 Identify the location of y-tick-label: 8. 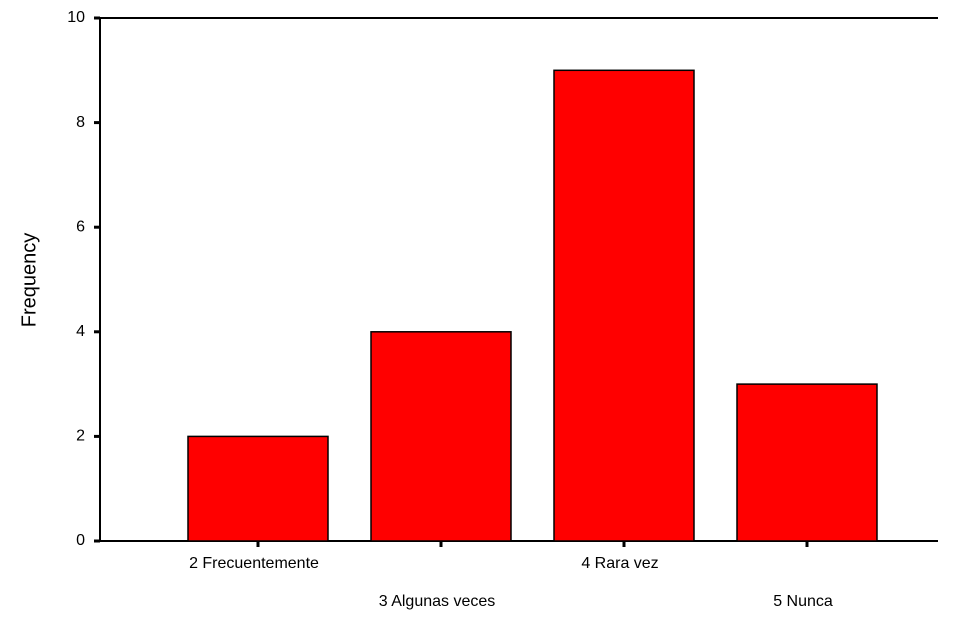
(80, 122).